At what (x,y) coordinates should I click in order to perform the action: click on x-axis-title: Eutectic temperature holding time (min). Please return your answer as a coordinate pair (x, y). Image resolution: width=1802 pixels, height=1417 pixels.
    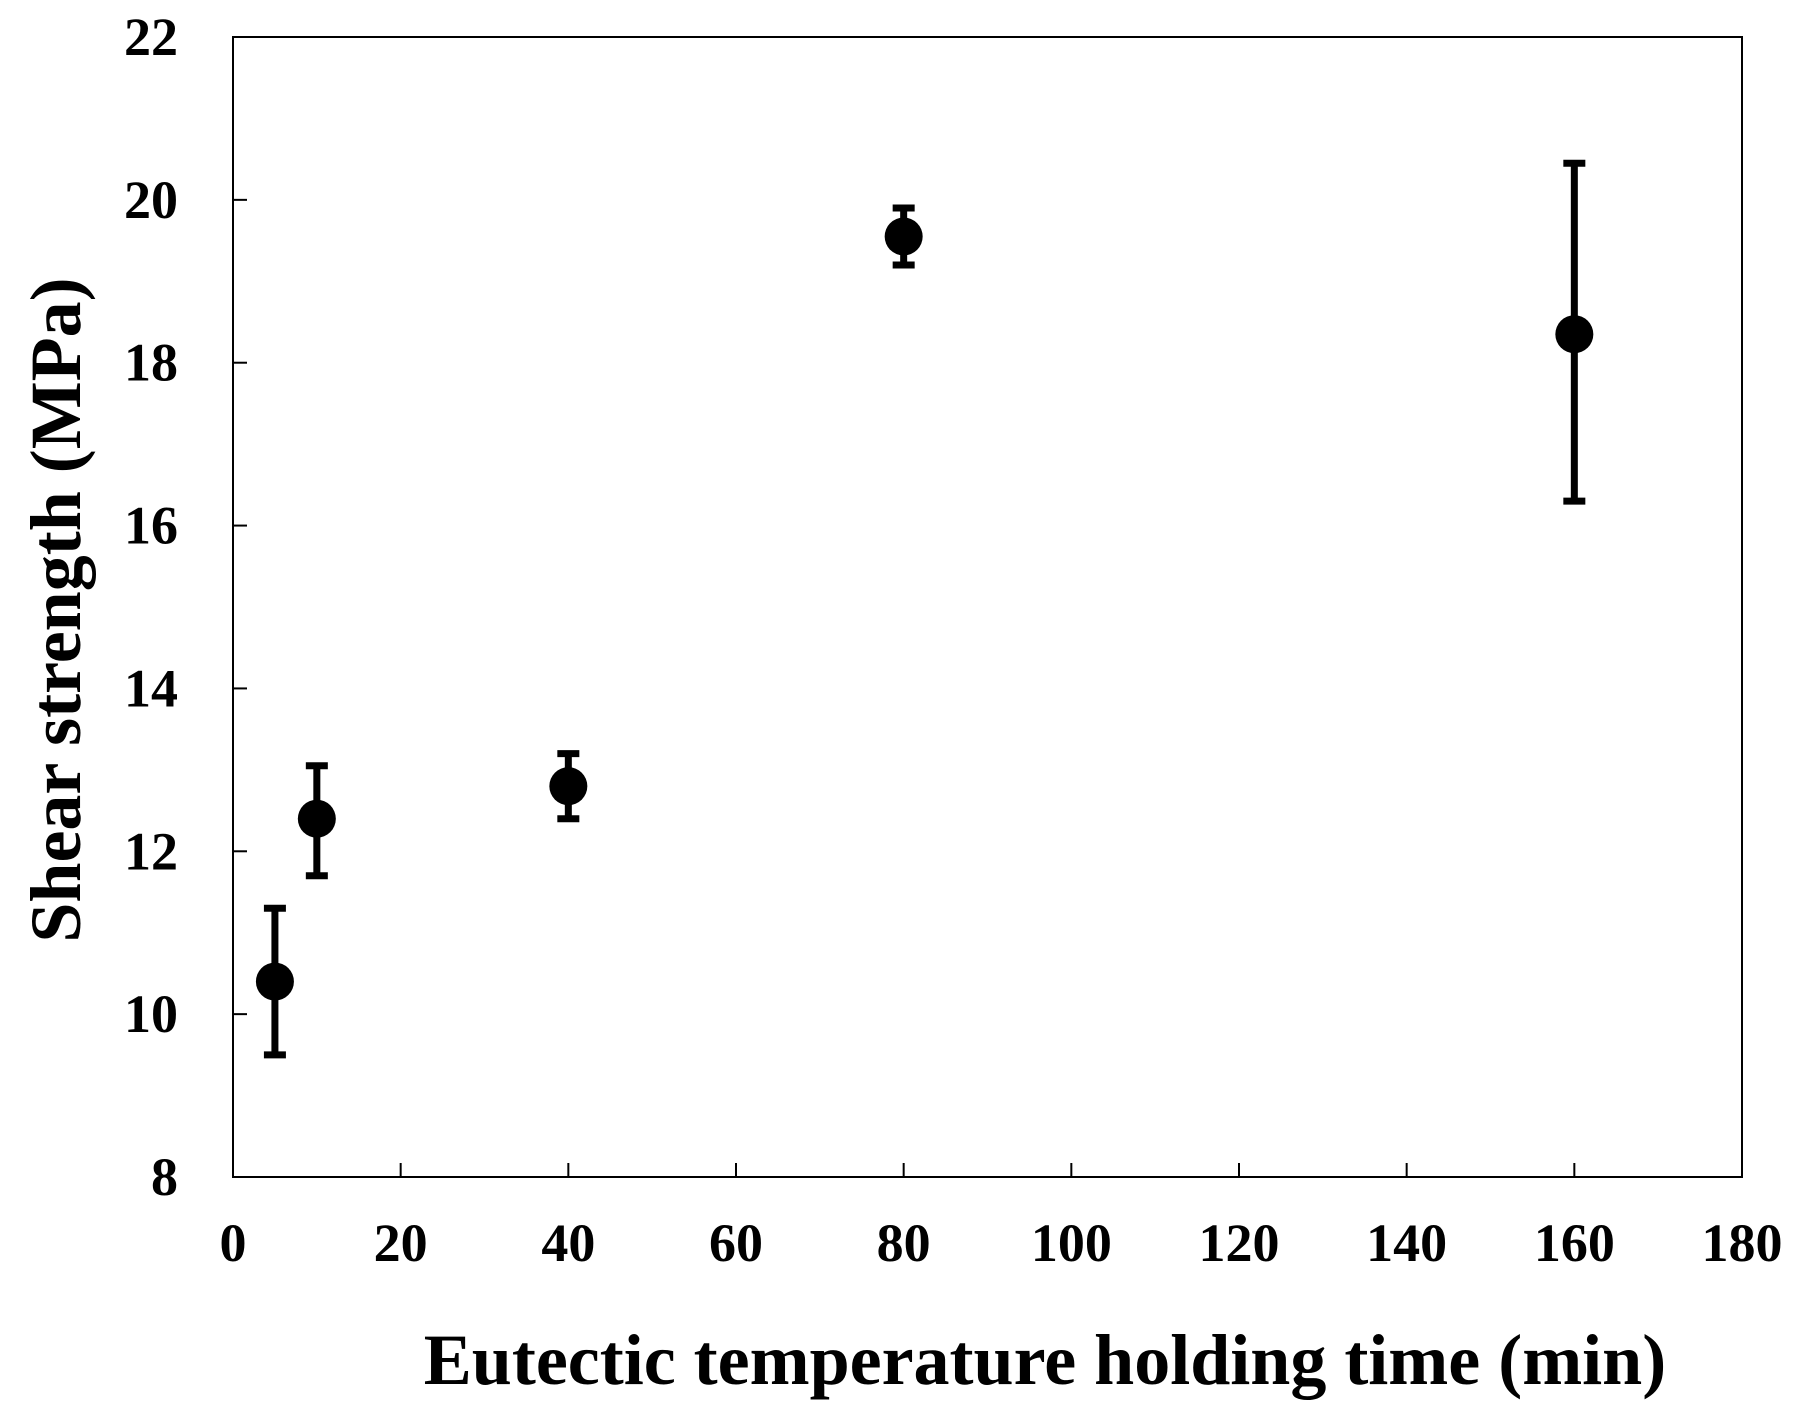
    Looking at the image, I should click on (1045, 1360).